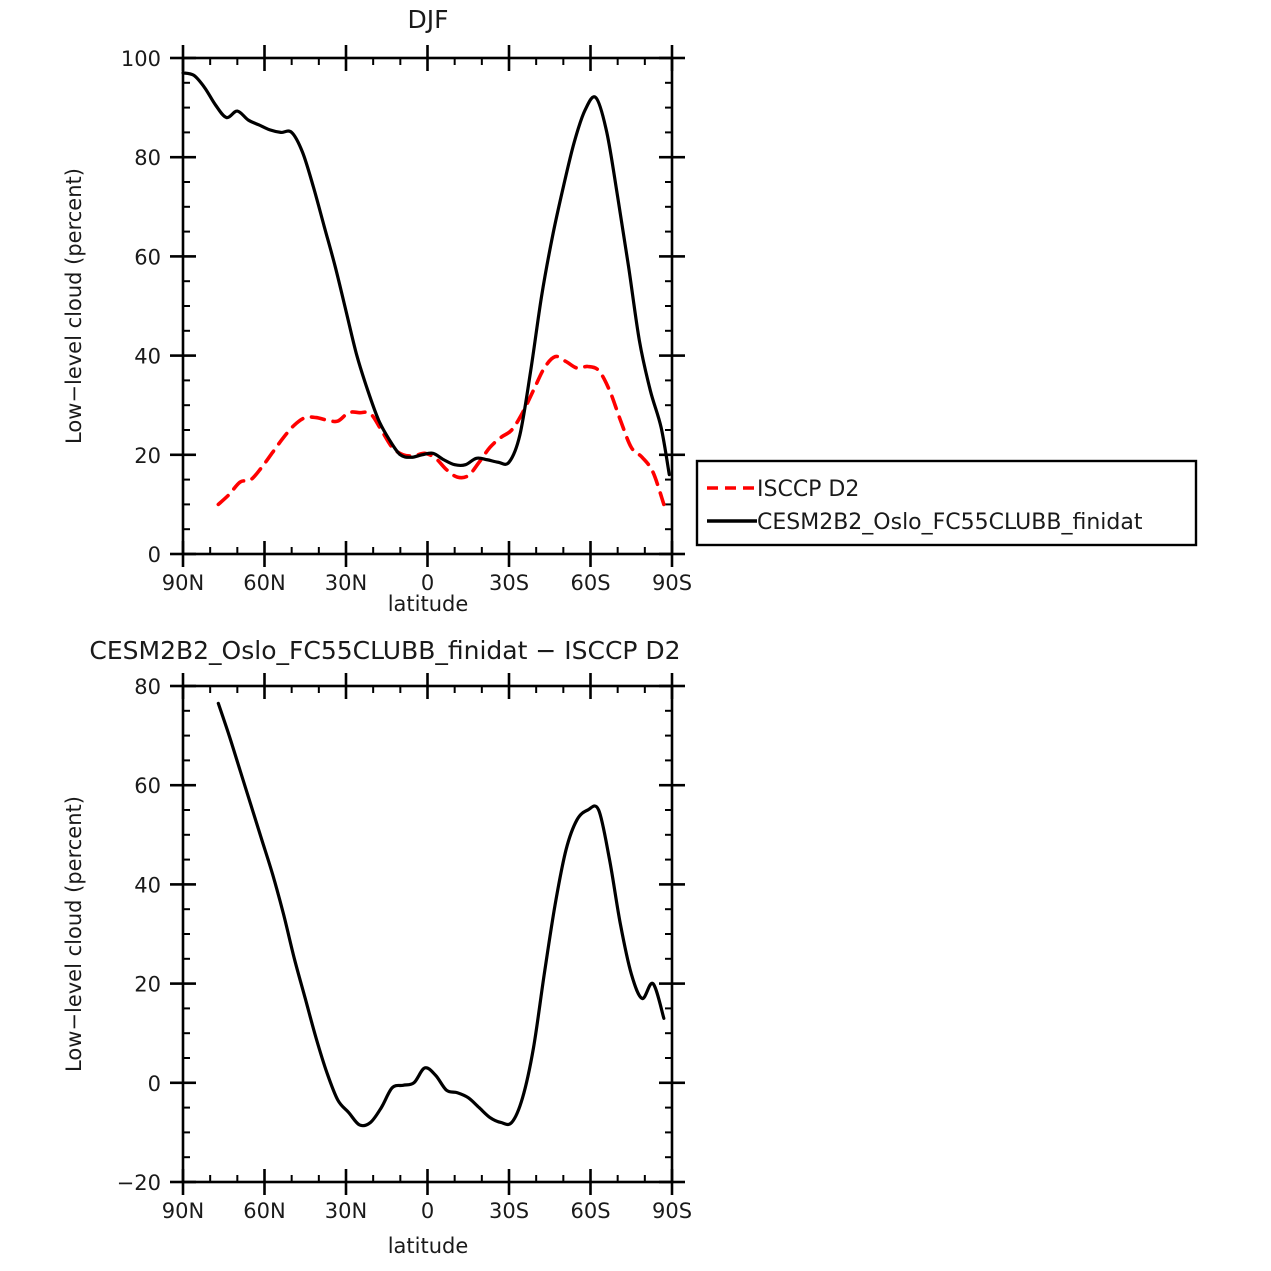  I want to click on panel-bottom-xaxis-title: latitude, so click(428, 1246).